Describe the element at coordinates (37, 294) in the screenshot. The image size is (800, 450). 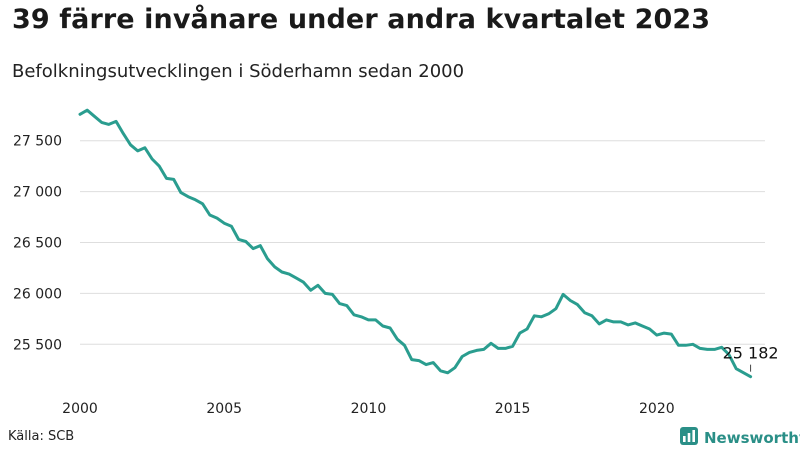
I see `y-tick-label: 26 000` at that location.